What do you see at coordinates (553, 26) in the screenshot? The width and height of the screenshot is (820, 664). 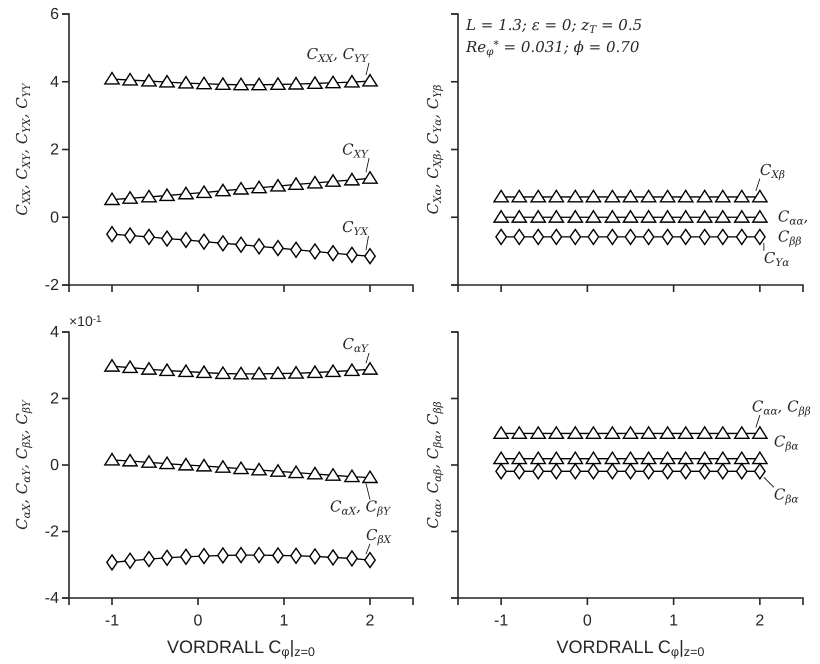 I see `annotation: L = 1.3; ε = 0; z$_{T}$ = 0.5` at bounding box center [553, 26].